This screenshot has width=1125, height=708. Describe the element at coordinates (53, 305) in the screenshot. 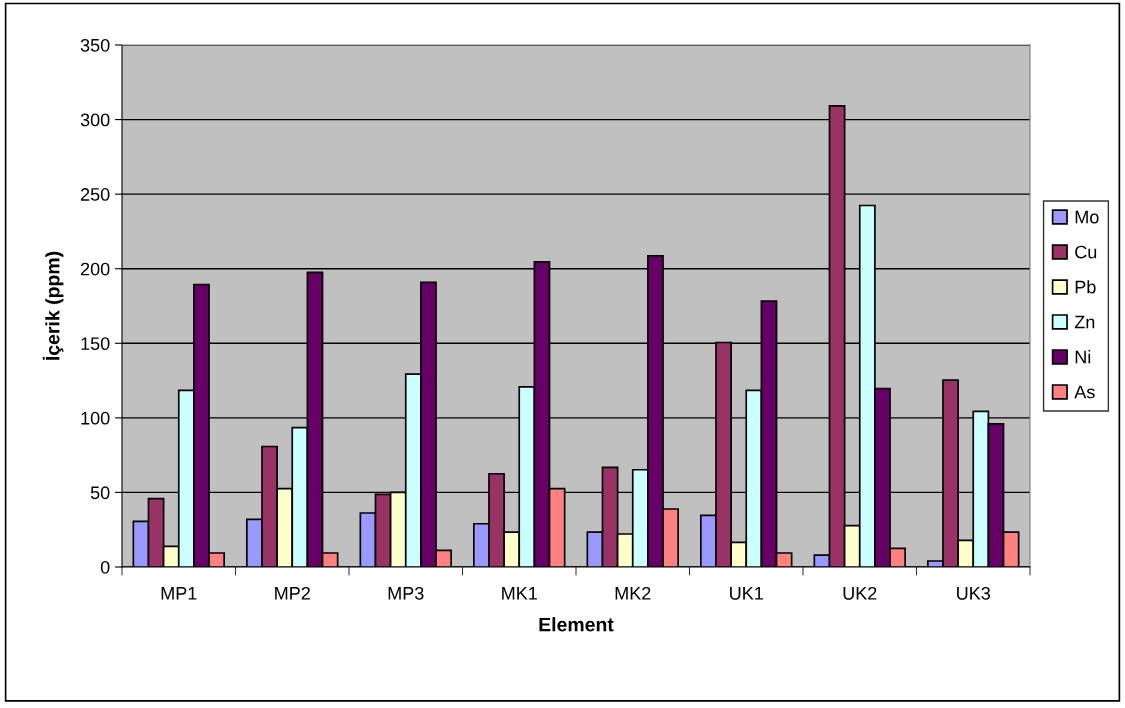

I see `y-axis-title: İçerik (ppm)` at that location.